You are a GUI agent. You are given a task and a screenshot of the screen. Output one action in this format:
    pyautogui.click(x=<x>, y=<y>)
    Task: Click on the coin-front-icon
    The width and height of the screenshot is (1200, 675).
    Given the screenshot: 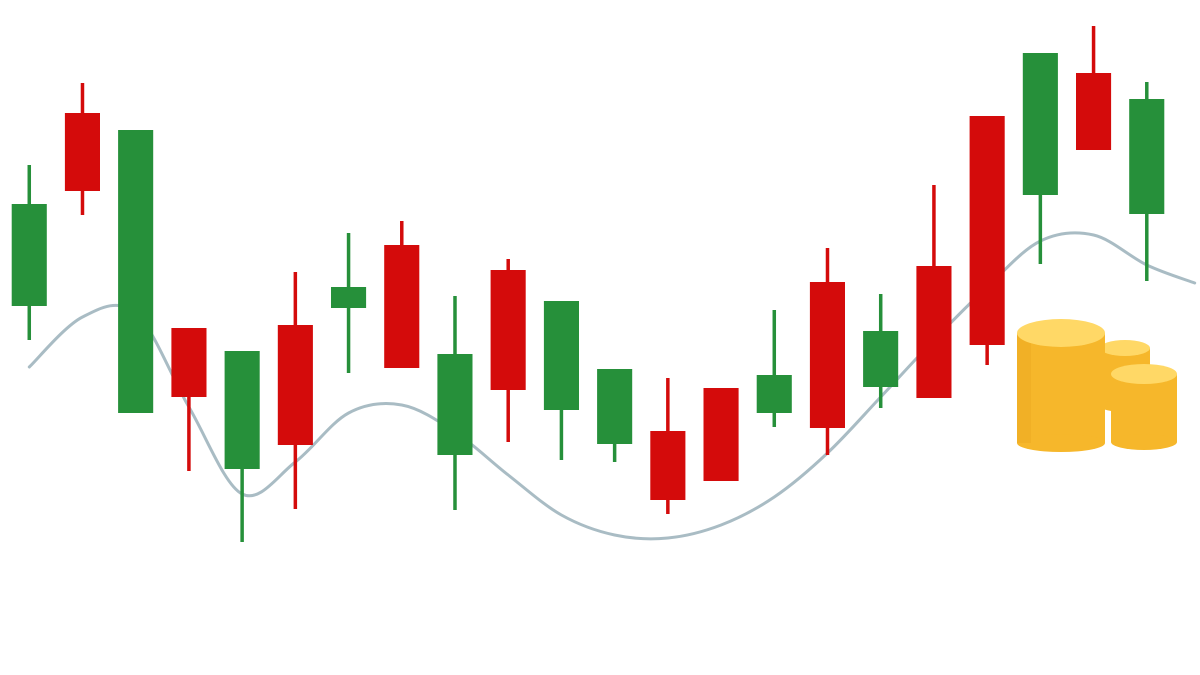 What is the action you would take?
    pyautogui.click(x=1144, y=407)
    